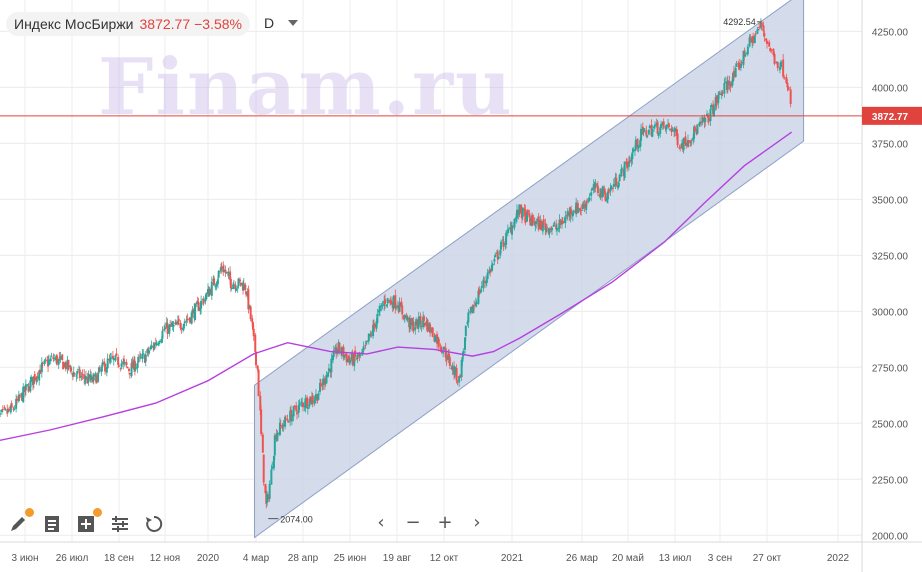  Describe the element at coordinates (120, 524) in the screenshot. I see `settings-sliders-icon` at that location.